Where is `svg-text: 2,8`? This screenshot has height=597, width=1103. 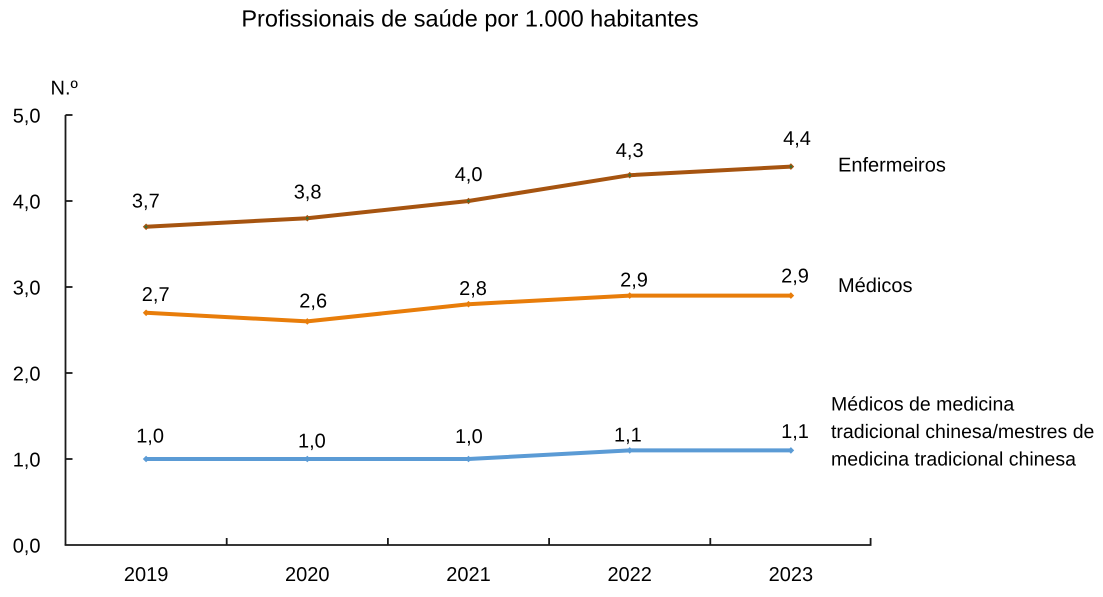
svg-text: 2,8 is located at coordinates (473, 289).